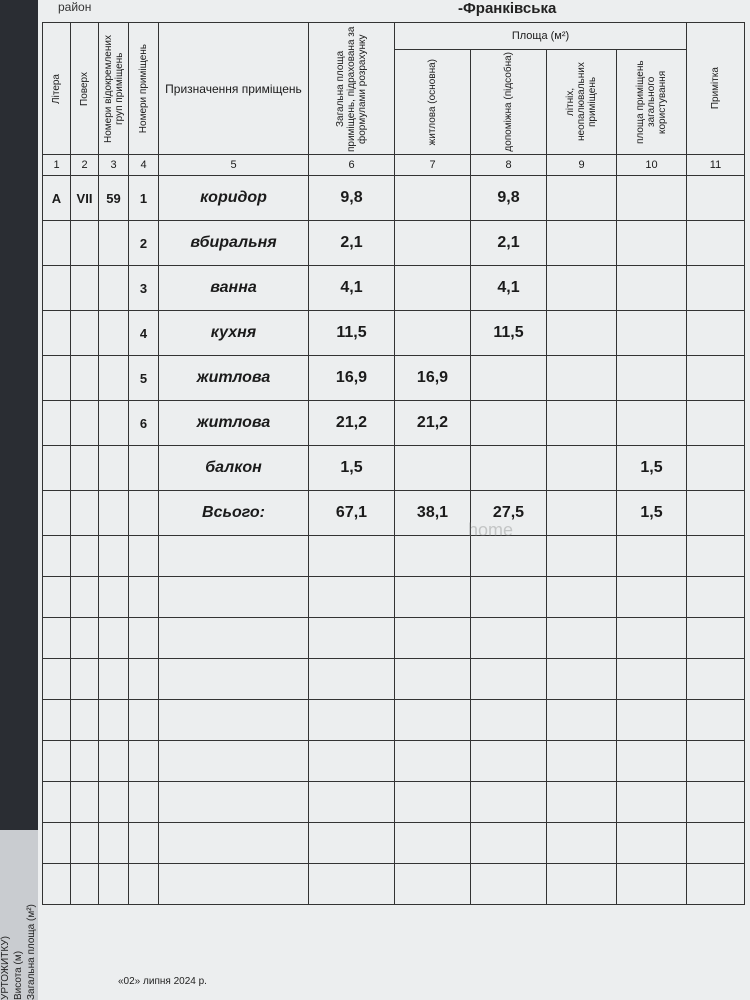 This screenshot has height=1000, width=750. Describe the element at coordinates (233, 513) in the screenshot. I see `cell: Всього:` at that location.